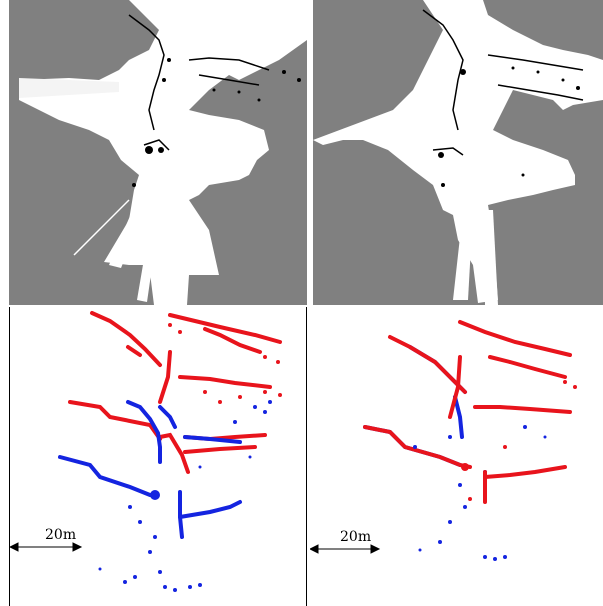 The height and width of the screenshot is (606, 603). I want to click on ray-streak-left, so click(69, 88).